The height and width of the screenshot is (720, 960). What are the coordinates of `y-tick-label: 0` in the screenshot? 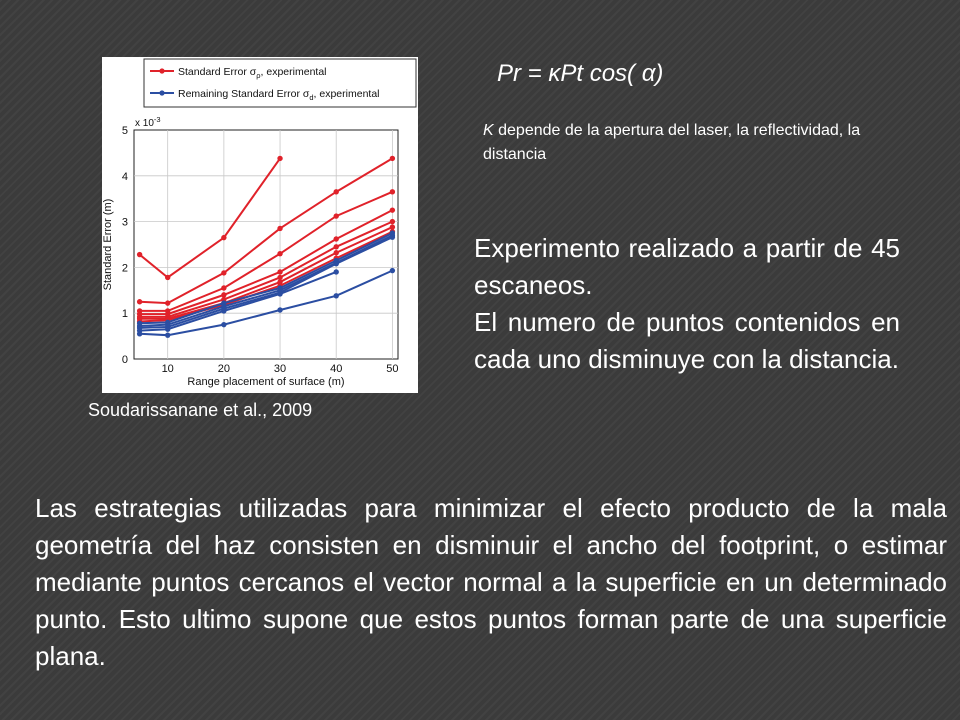 It's located at (125, 360).